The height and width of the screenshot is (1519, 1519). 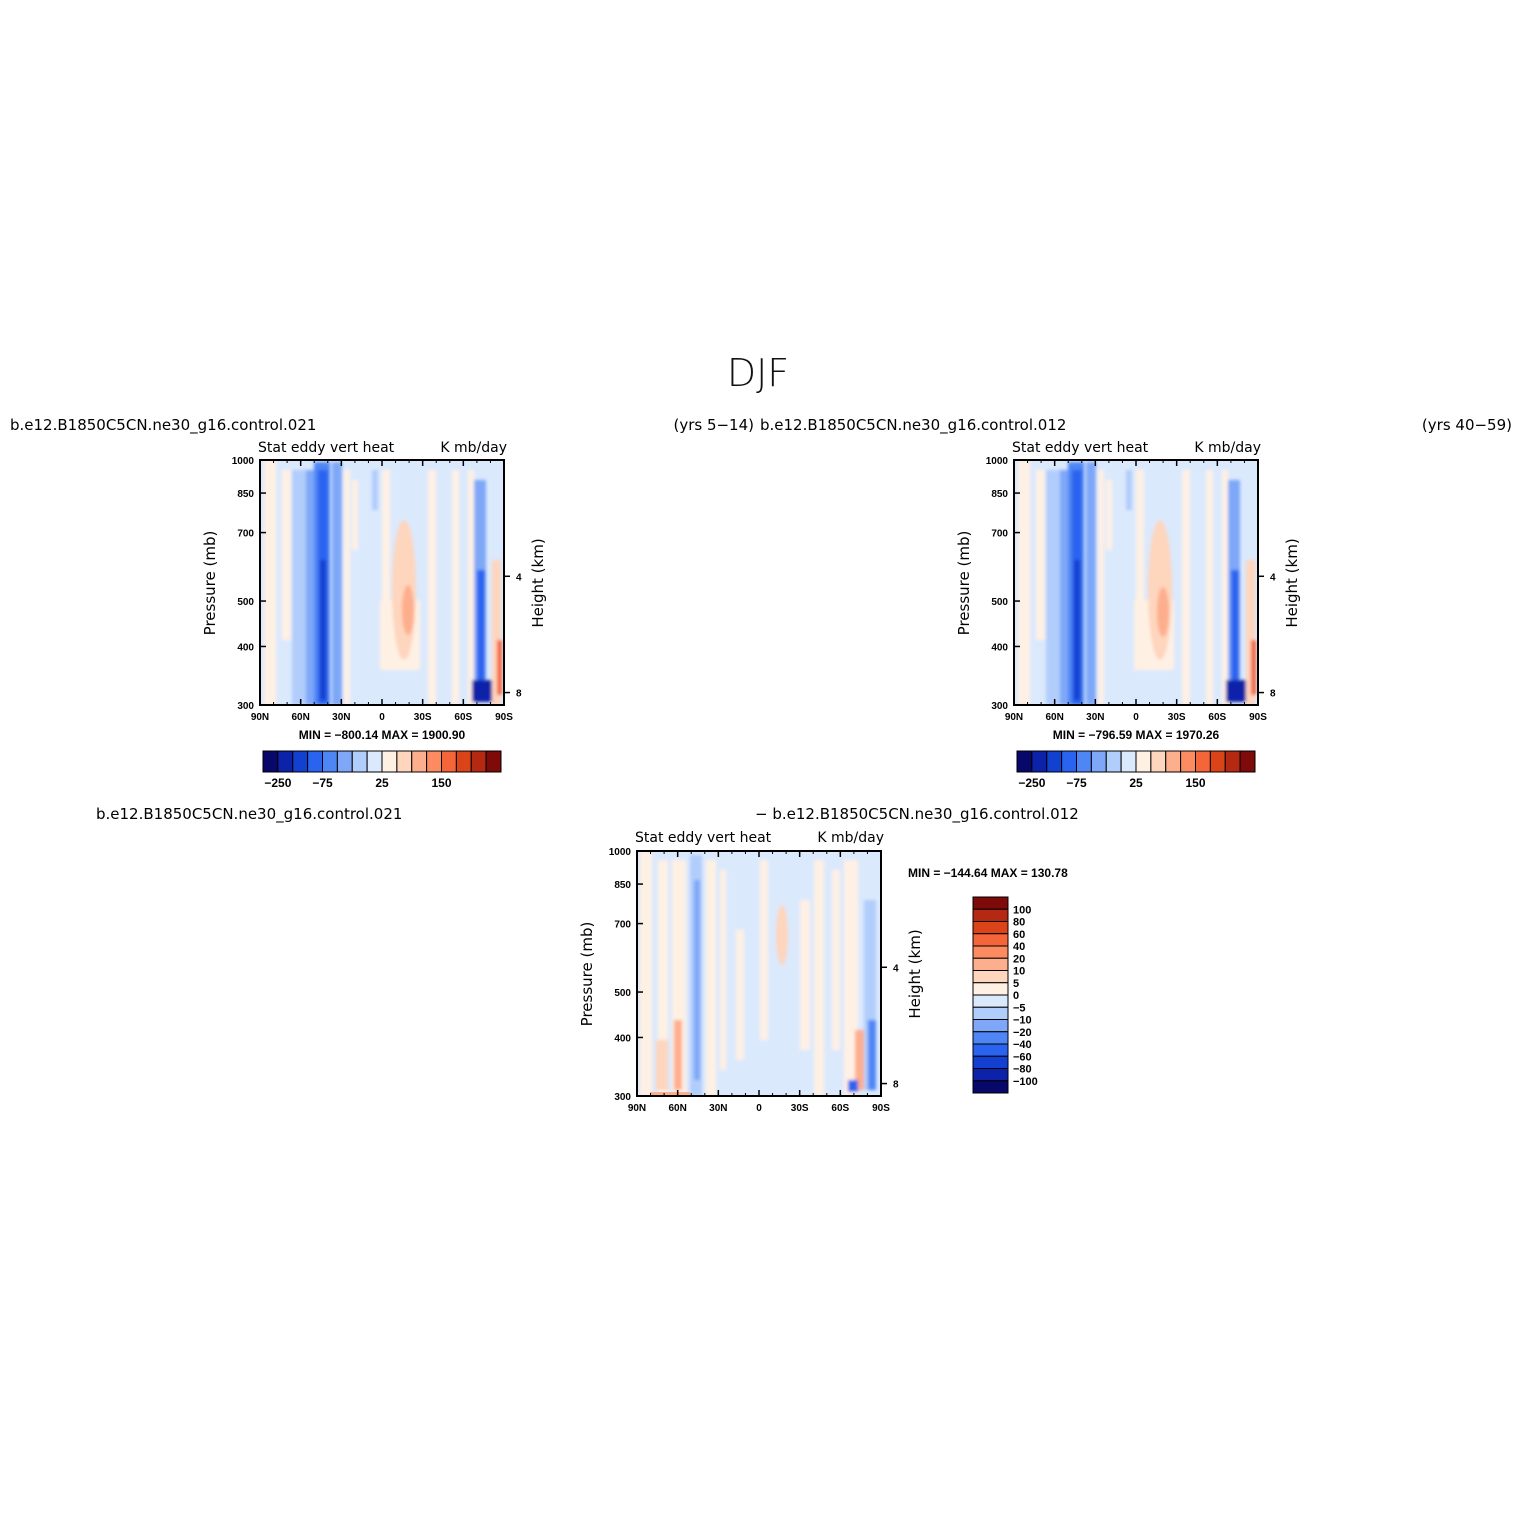 What do you see at coordinates (850, 838) in the screenshot?
I see `panel-c-units-label: K mb/day` at bounding box center [850, 838].